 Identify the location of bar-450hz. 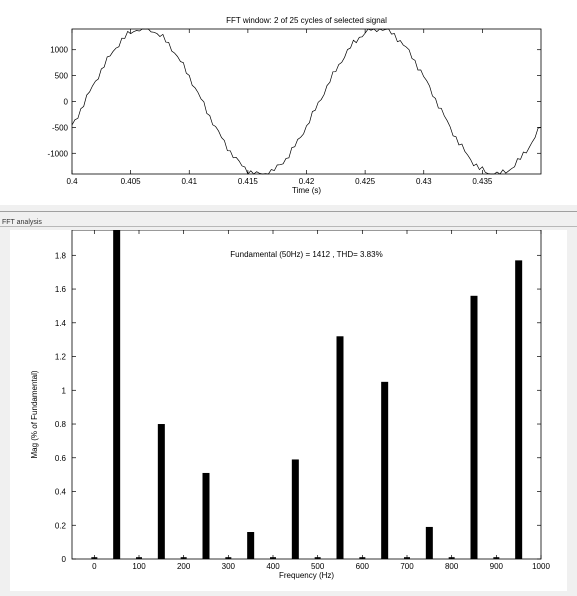
(295, 509).